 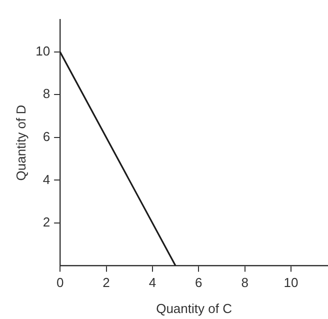 What do you see at coordinates (194, 308) in the screenshot?
I see `x-axis-title: Quantity of C` at bounding box center [194, 308].